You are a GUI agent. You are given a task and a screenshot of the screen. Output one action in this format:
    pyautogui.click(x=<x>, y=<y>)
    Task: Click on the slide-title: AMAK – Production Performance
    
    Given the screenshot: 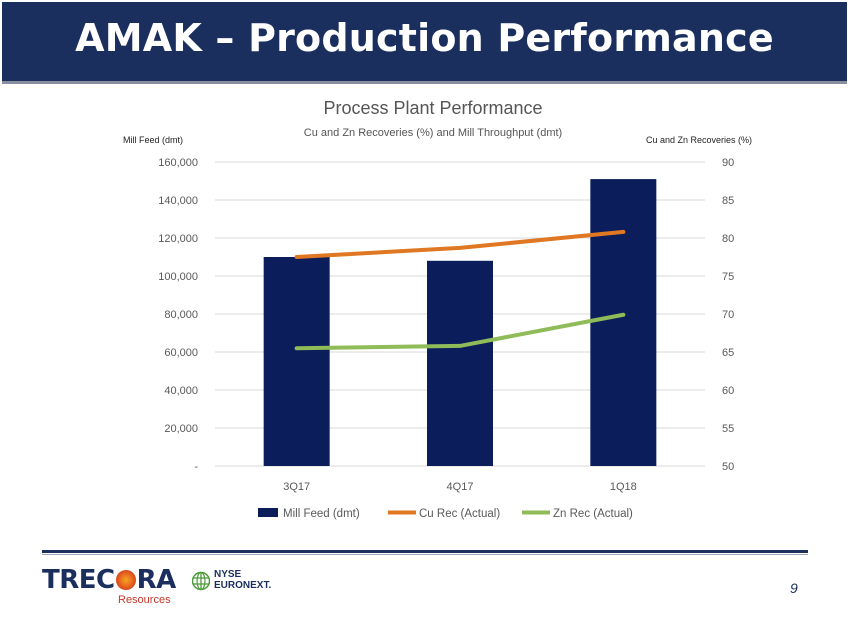 What is the action you would take?
    pyautogui.click(x=424, y=38)
    